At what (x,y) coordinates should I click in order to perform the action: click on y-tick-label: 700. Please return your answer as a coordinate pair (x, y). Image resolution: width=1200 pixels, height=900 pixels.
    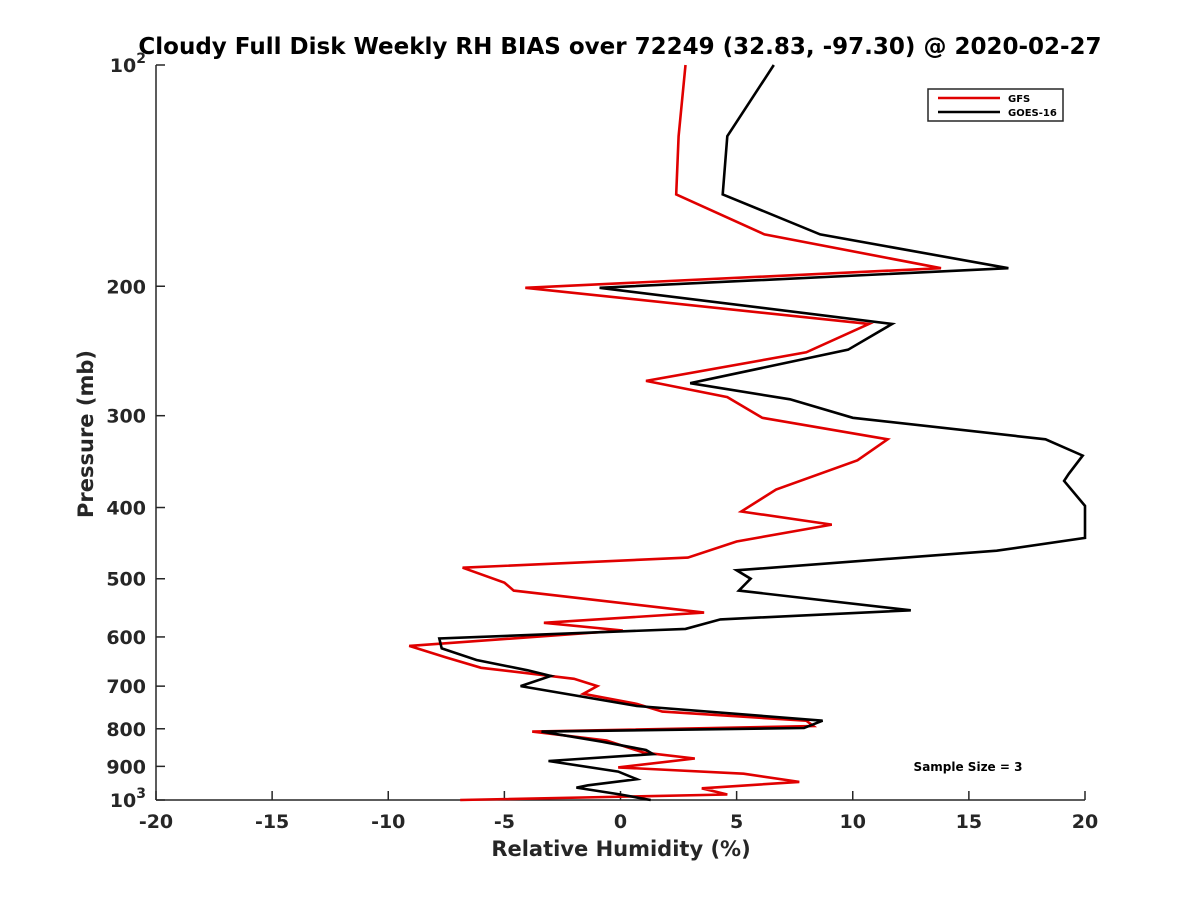
    Looking at the image, I should click on (126, 687).